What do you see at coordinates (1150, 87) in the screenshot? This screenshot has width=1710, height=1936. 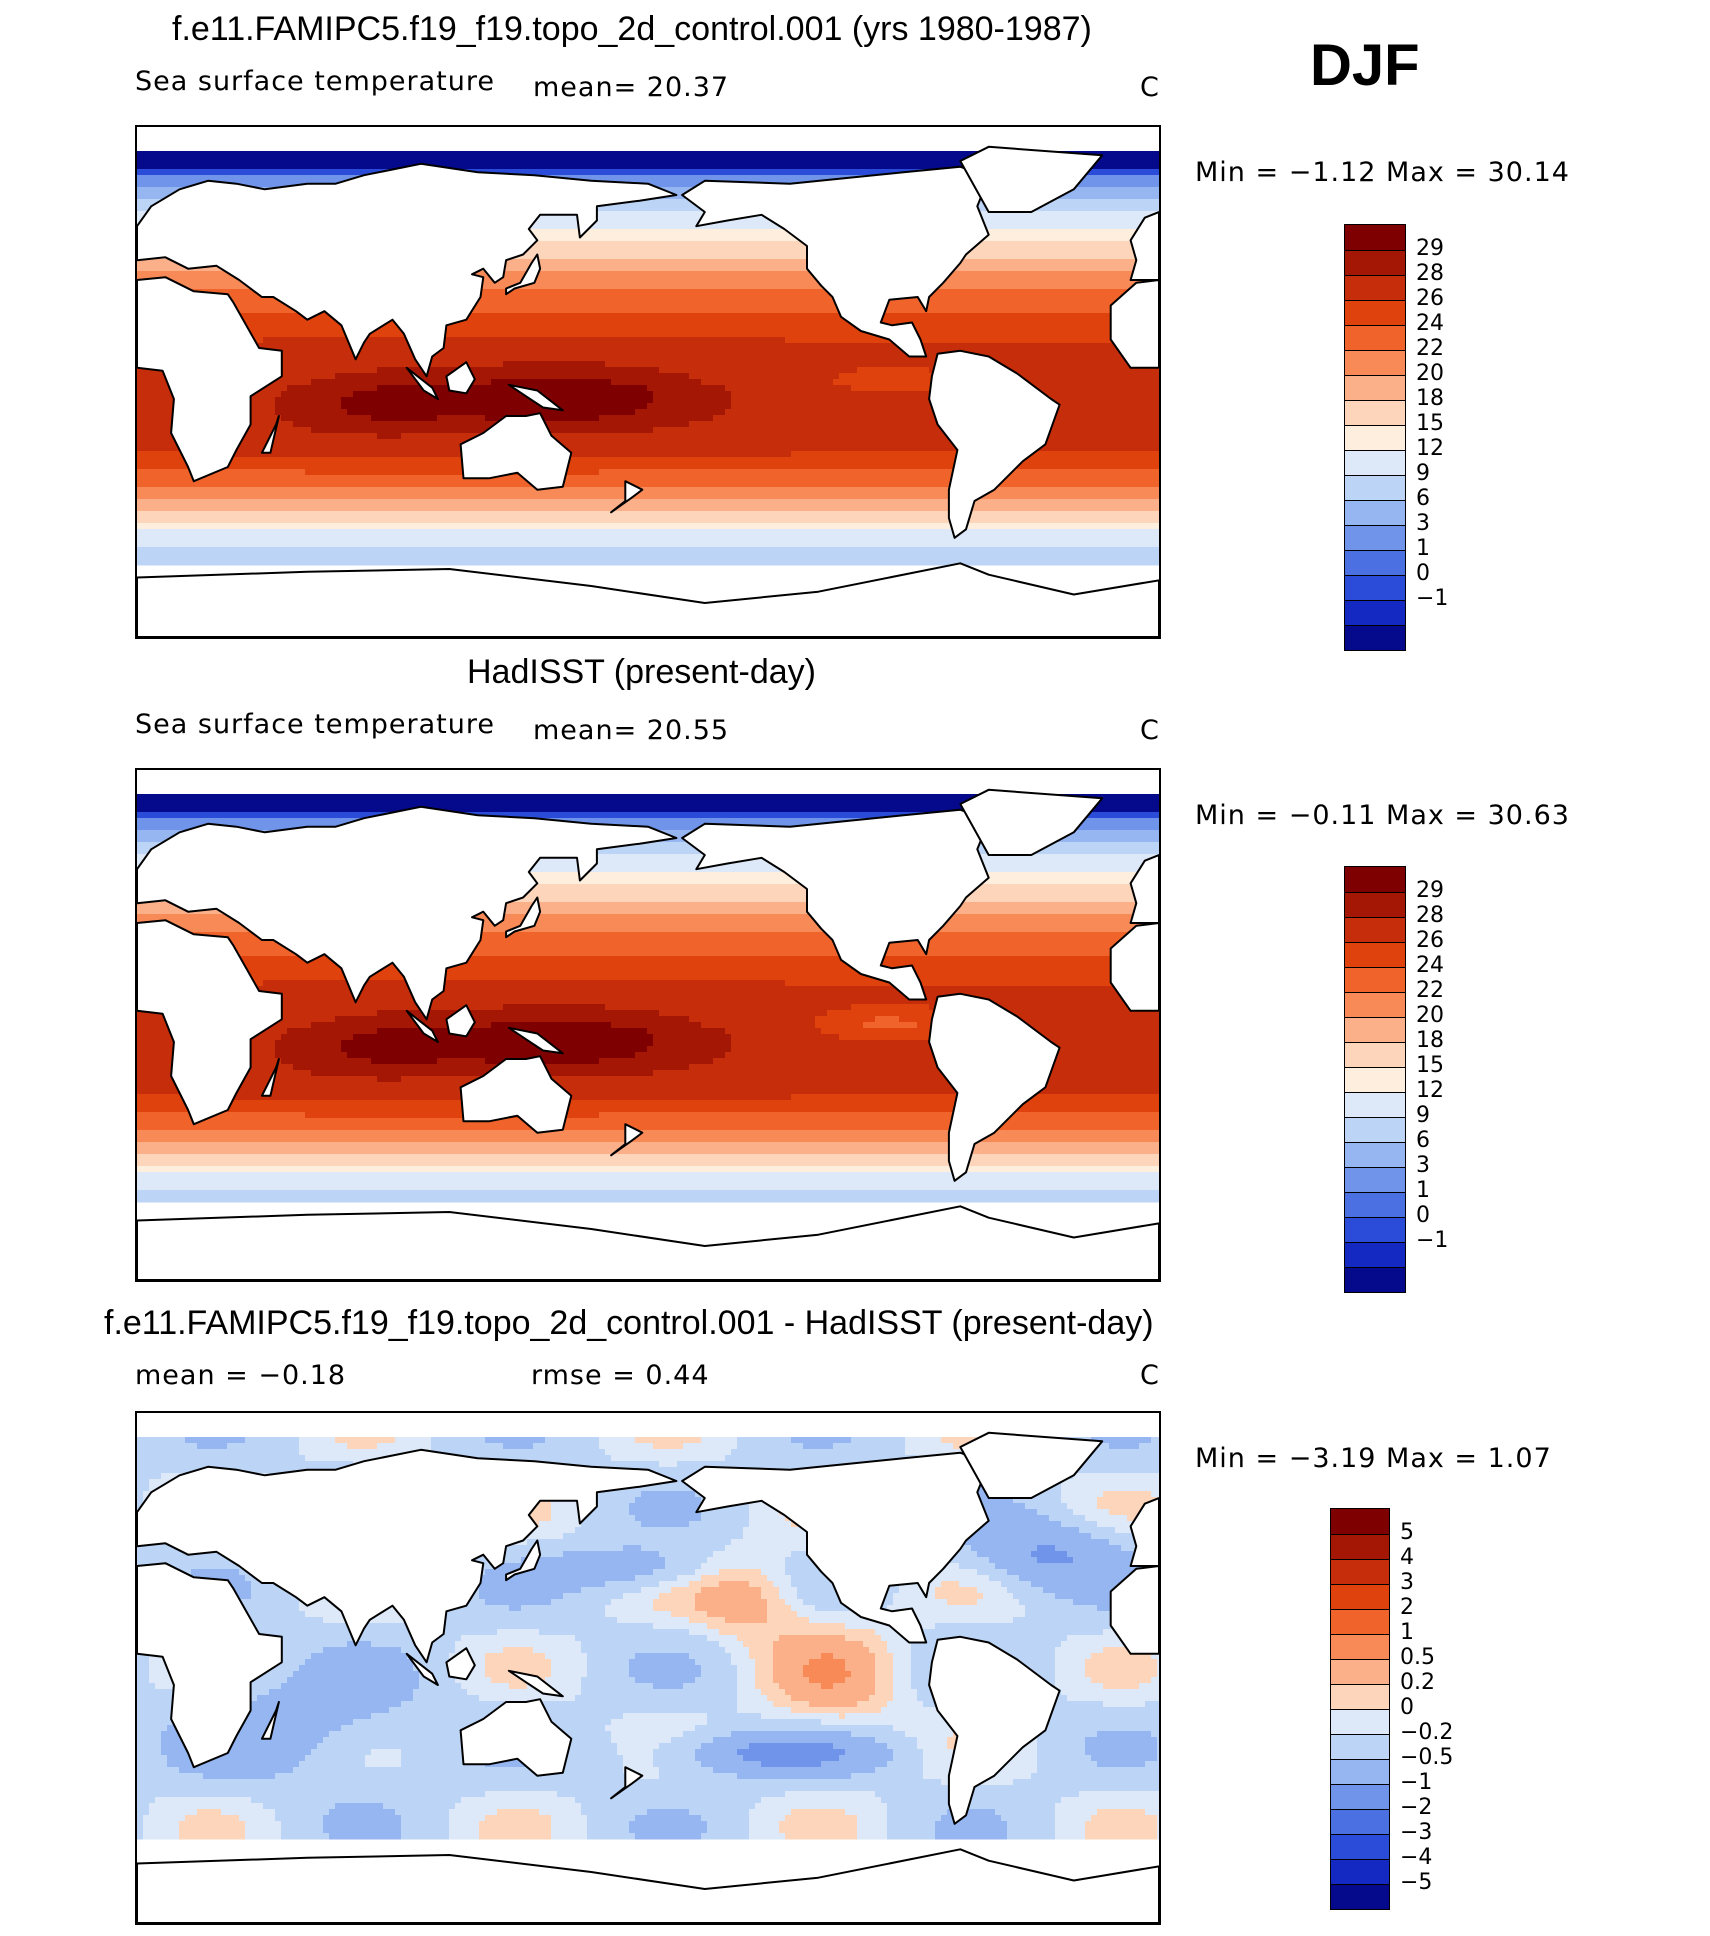 I see `panel1-units: C` at bounding box center [1150, 87].